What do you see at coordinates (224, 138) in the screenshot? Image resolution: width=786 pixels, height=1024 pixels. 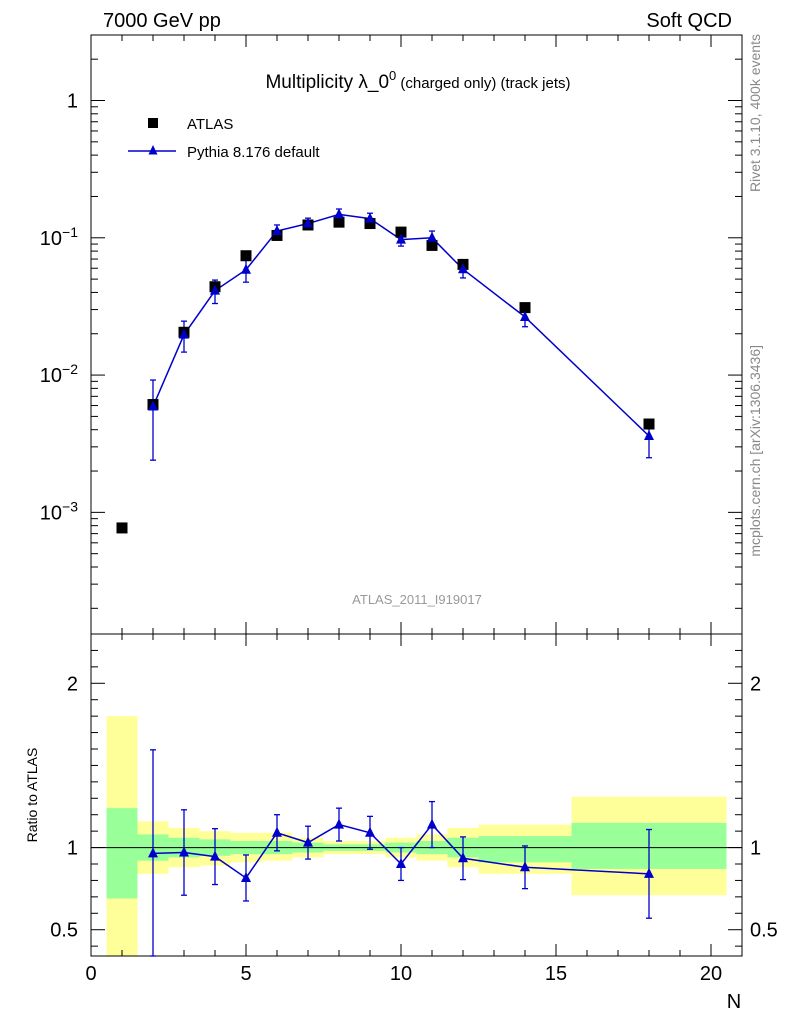 I see `legend: ATLAS Pythia 8.176 default` at bounding box center [224, 138].